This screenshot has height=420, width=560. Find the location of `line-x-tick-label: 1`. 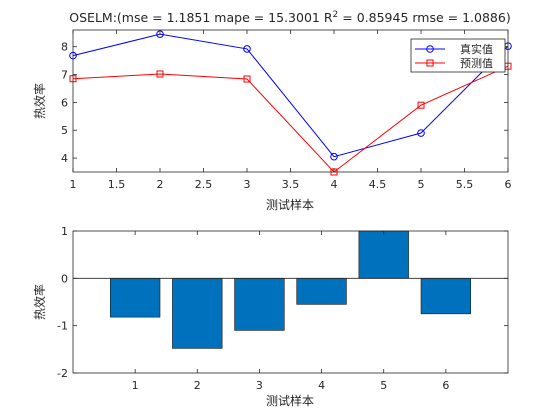

line-x-tick-label: 1 is located at coordinates (73, 184).